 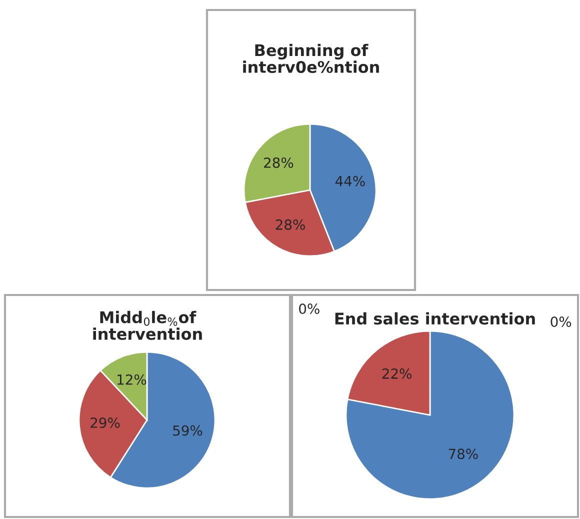 I want to click on data-label: 12%, so click(x=132, y=379).